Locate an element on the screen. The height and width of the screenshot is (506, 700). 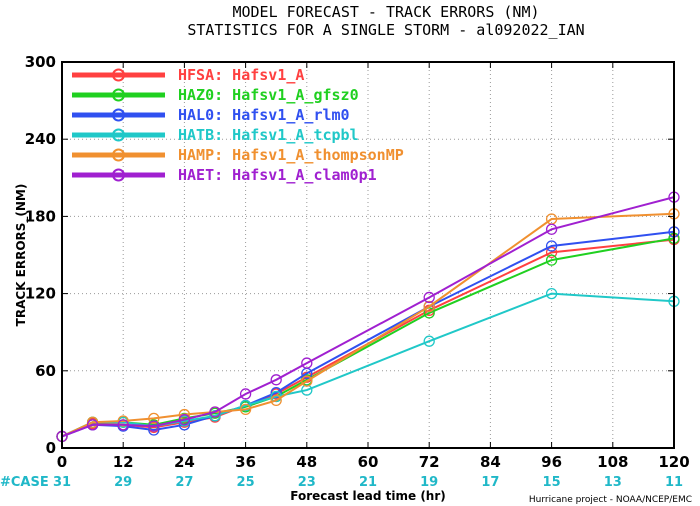
y-tick-label: 60 is located at coordinates (45, 371).